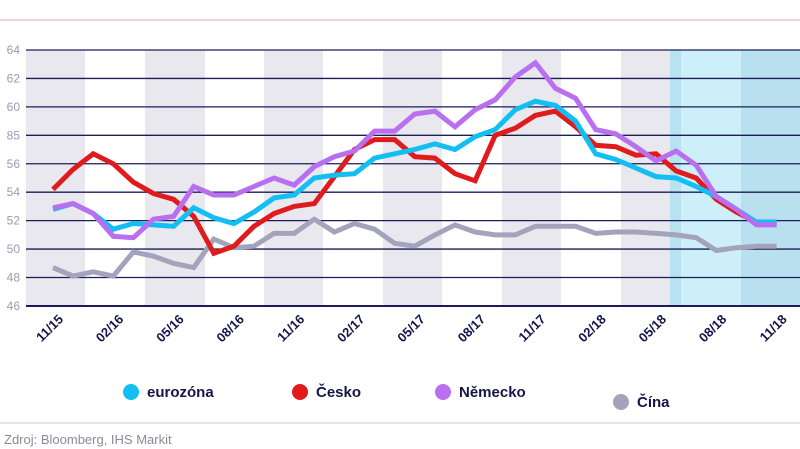 The width and height of the screenshot is (800, 449). What do you see at coordinates (492, 392) in the screenshot?
I see `legend-label: Německo` at bounding box center [492, 392].